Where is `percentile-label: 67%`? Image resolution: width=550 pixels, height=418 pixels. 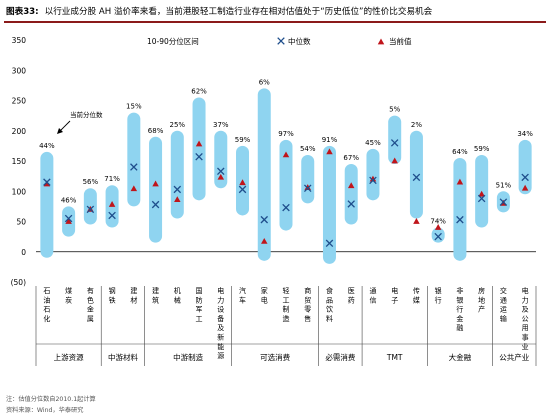 percentile-label: 67% is located at coordinates (351, 158).